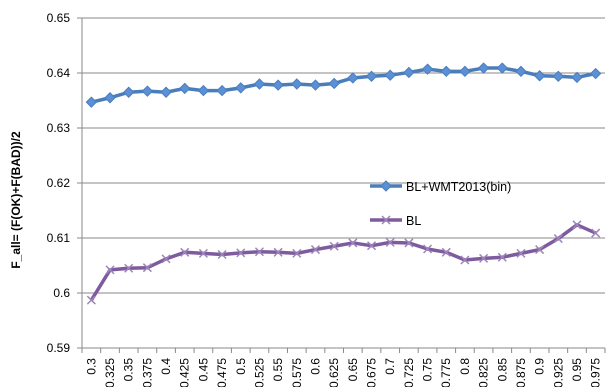 The image size is (611, 387). Describe the element at coordinates (577, 370) in the screenshot. I see `x-tick-label: 0.95` at that location.